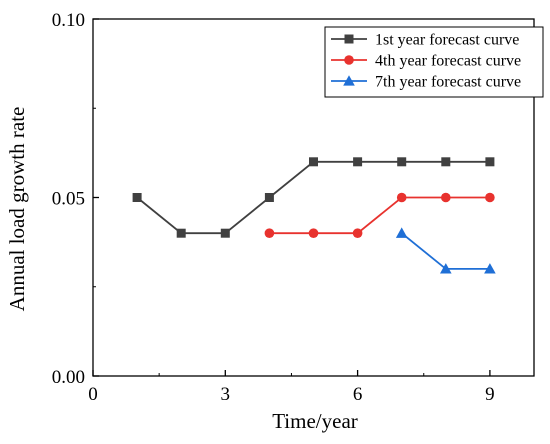 This screenshot has height=444, width=550. Describe the element at coordinates (448, 61) in the screenshot. I see `legend-label: 4th year forecast curve` at that location.